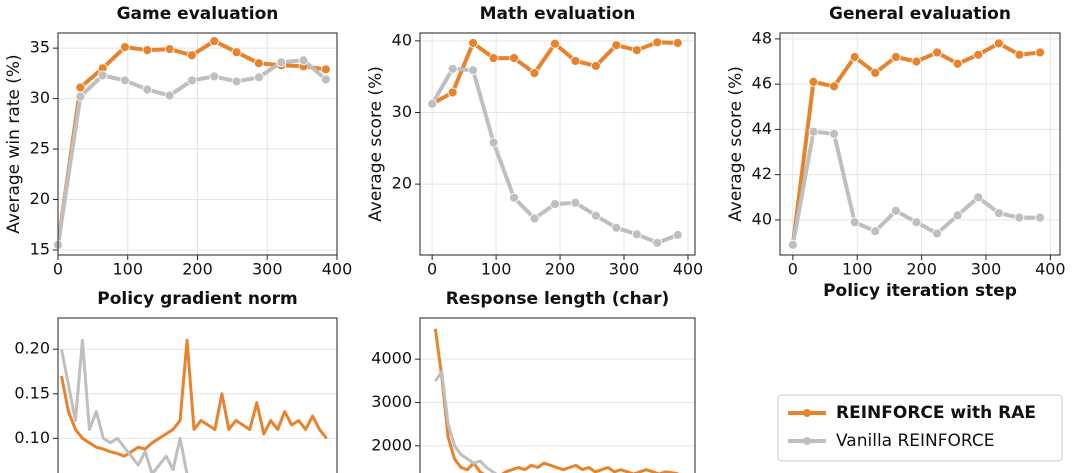  Describe the element at coordinates (762, 83) in the screenshot. I see `y-tick-label: 46` at that location.